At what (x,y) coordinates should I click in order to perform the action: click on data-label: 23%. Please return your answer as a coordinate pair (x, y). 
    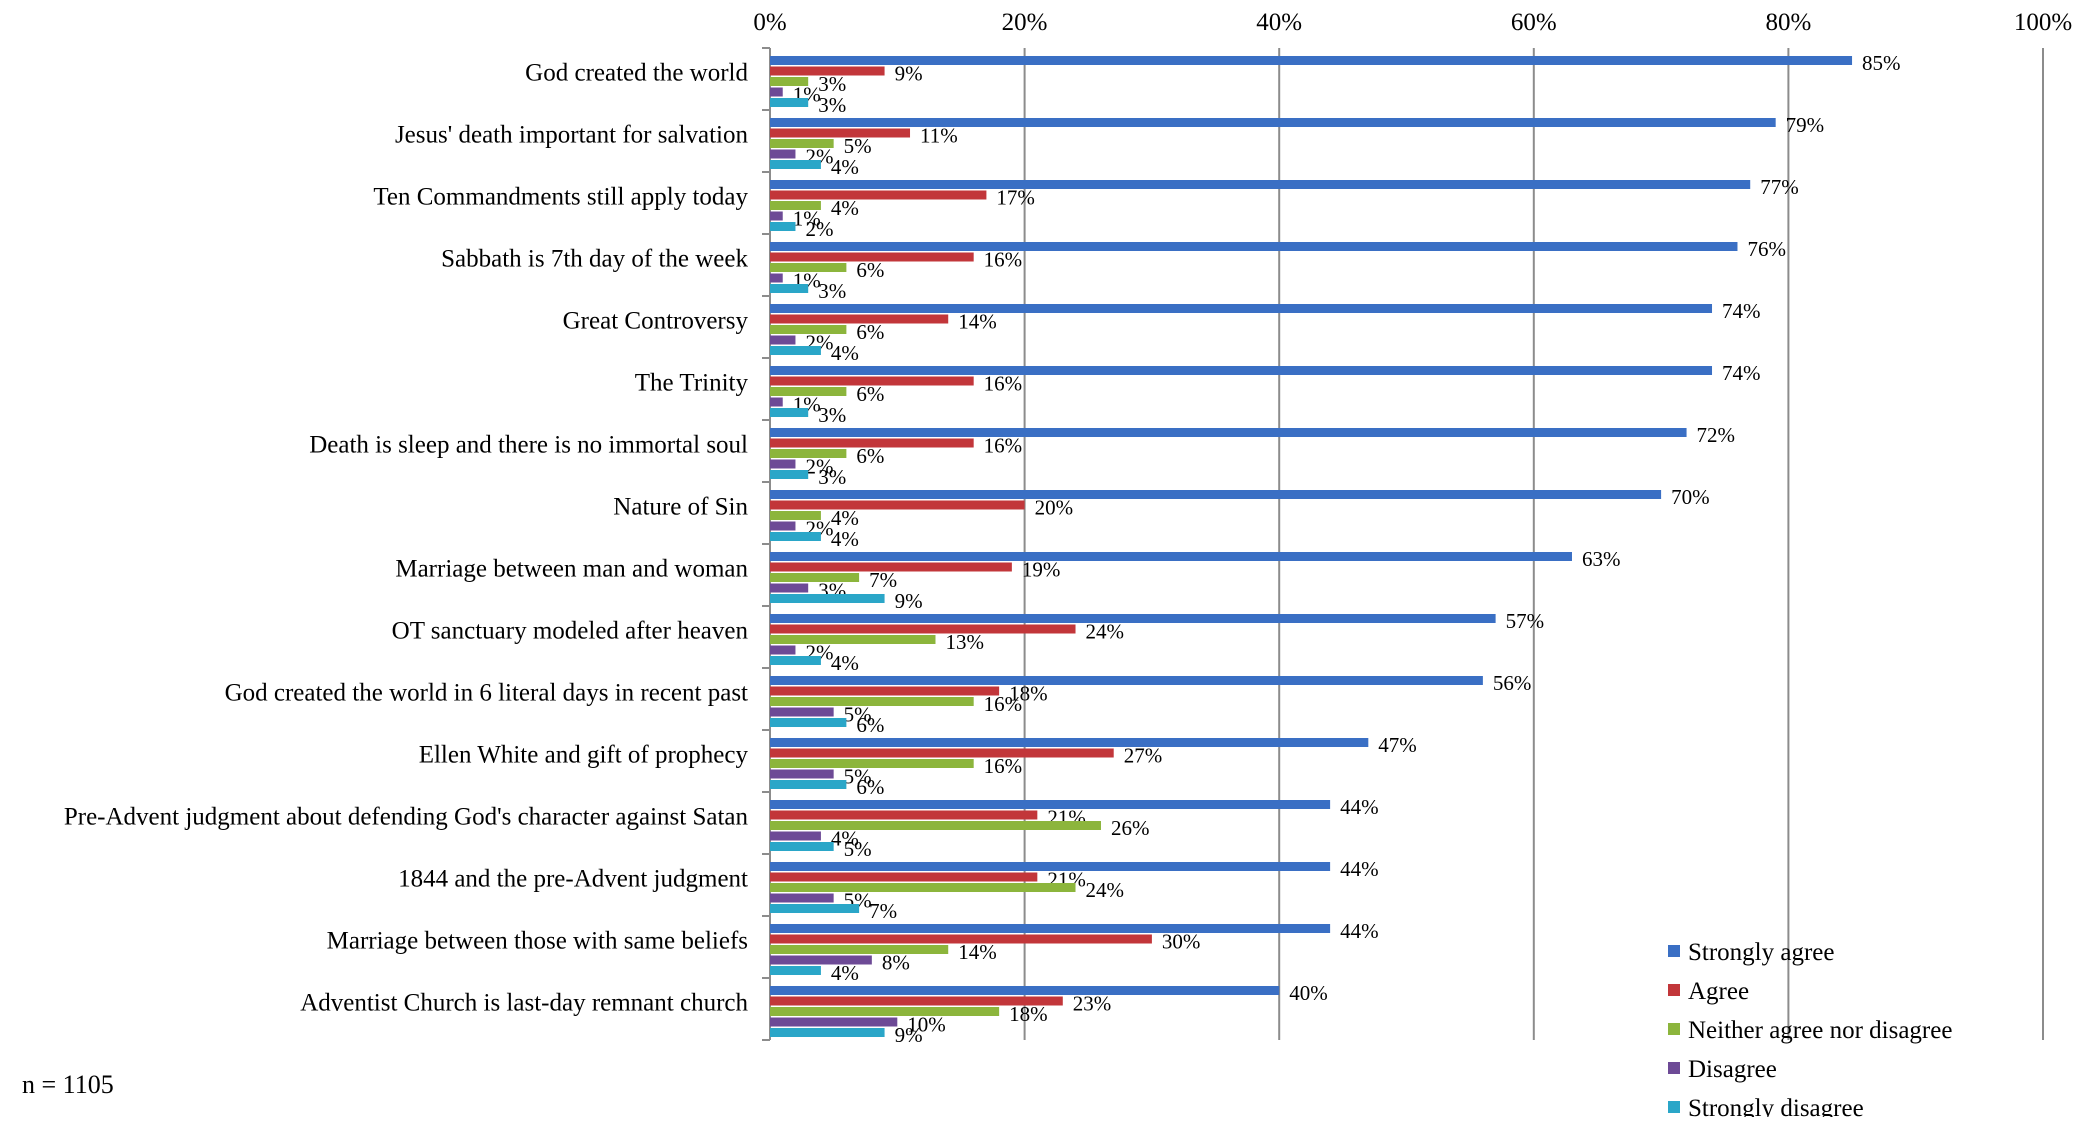
    Looking at the image, I should click on (1092, 1004).